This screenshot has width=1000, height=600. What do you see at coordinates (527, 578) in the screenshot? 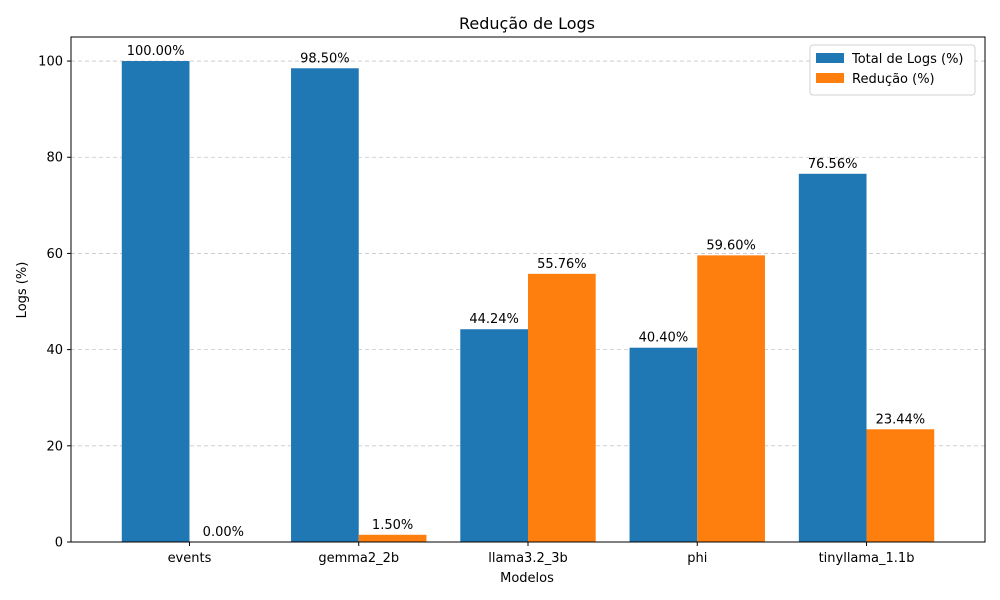
I see `x-axis-label: Modelos` at bounding box center [527, 578].